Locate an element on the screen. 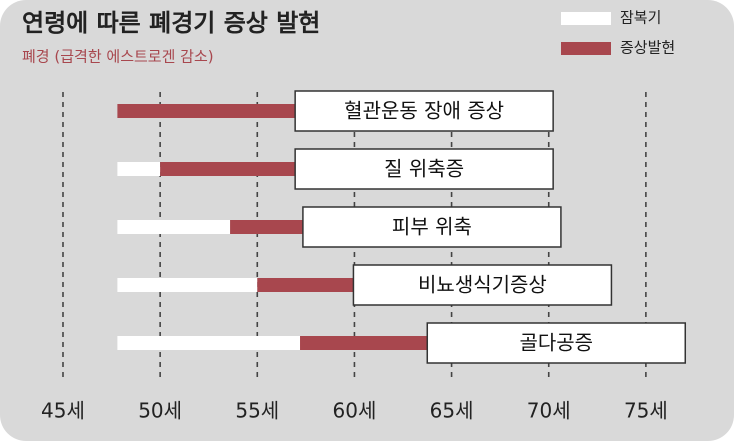 The width and height of the screenshot is (734, 441). legend-label: 증상발현 is located at coordinates (647, 48).